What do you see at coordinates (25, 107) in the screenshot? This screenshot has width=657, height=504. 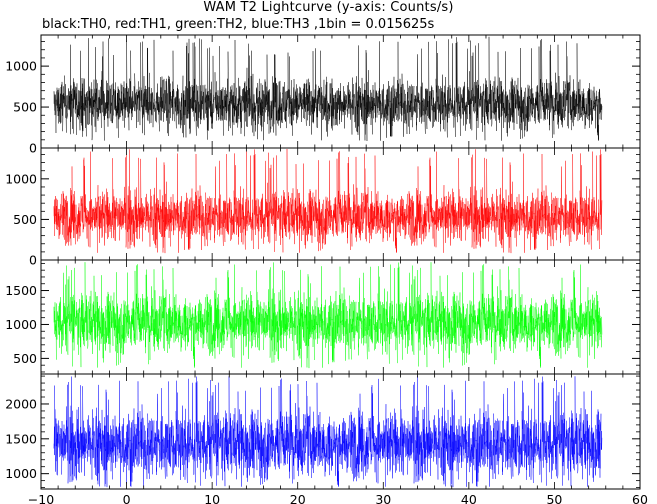 I see `y-tick-label-th0: 500` at bounding box center [25, 107].